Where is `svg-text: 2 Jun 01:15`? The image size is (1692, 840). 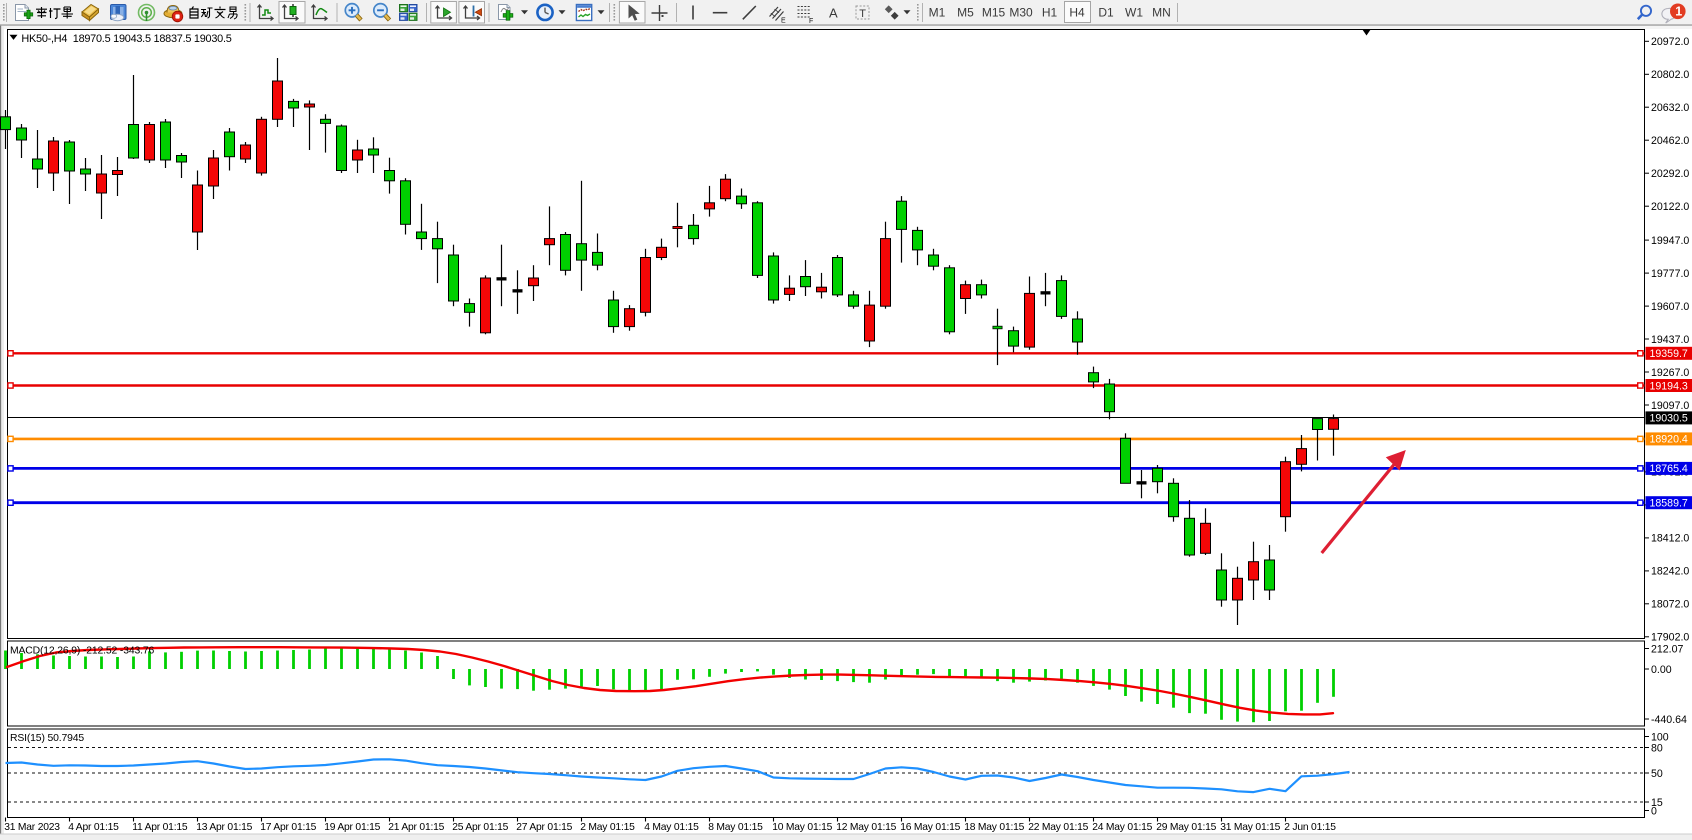 svg-text: 2 Jun 01:15 is located at coordinates (1310, 827).